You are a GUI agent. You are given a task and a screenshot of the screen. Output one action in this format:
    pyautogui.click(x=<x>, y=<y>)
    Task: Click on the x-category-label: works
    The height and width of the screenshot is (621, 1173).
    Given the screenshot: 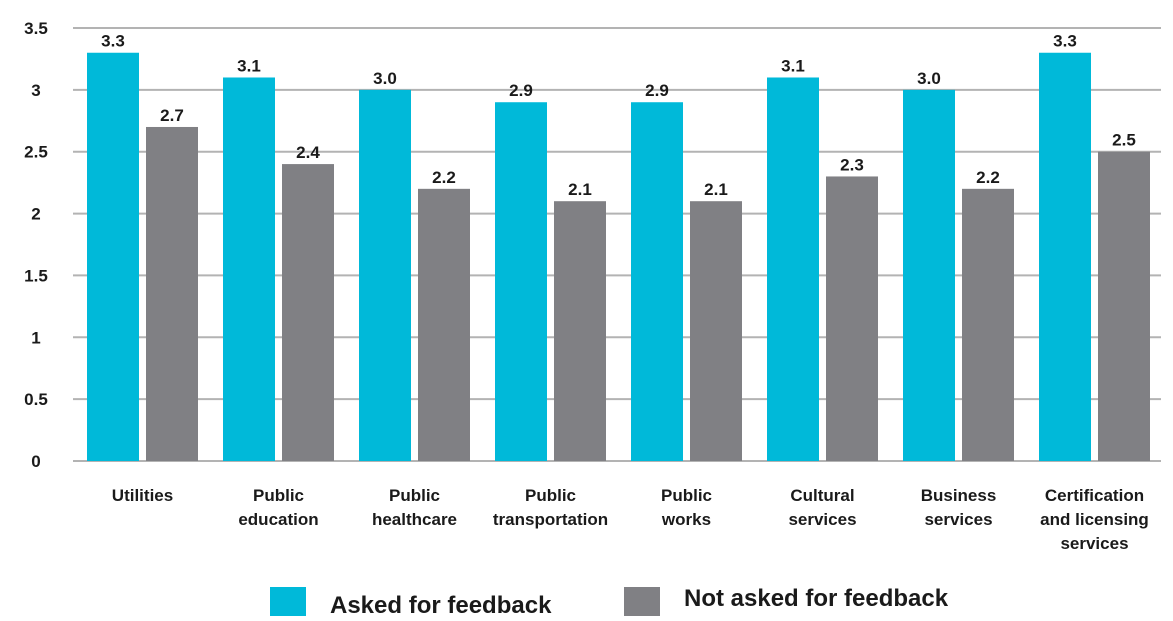 What is the action you would take?
    pyautogui.click(x=686, y=519)
    